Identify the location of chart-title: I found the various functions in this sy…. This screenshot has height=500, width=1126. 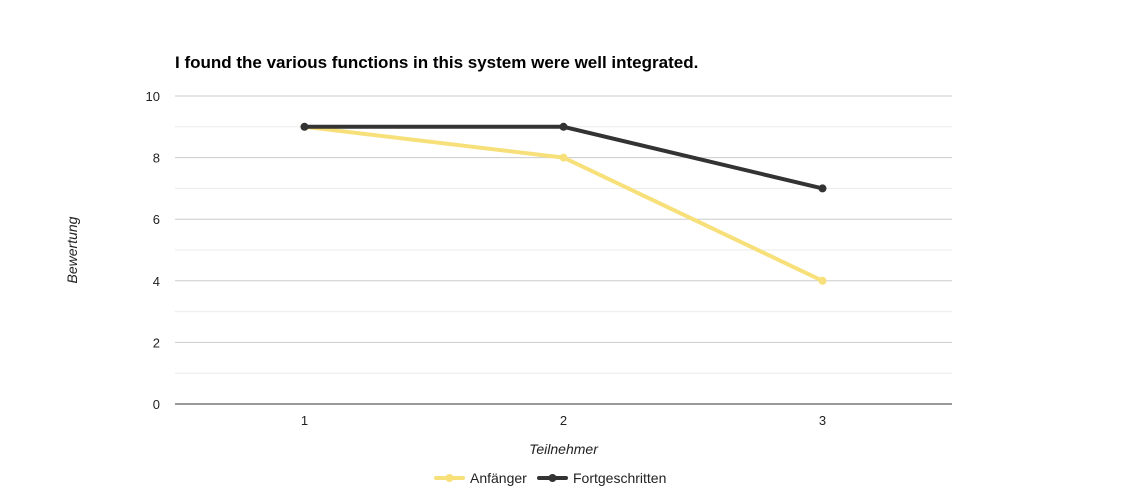
(436, 62).